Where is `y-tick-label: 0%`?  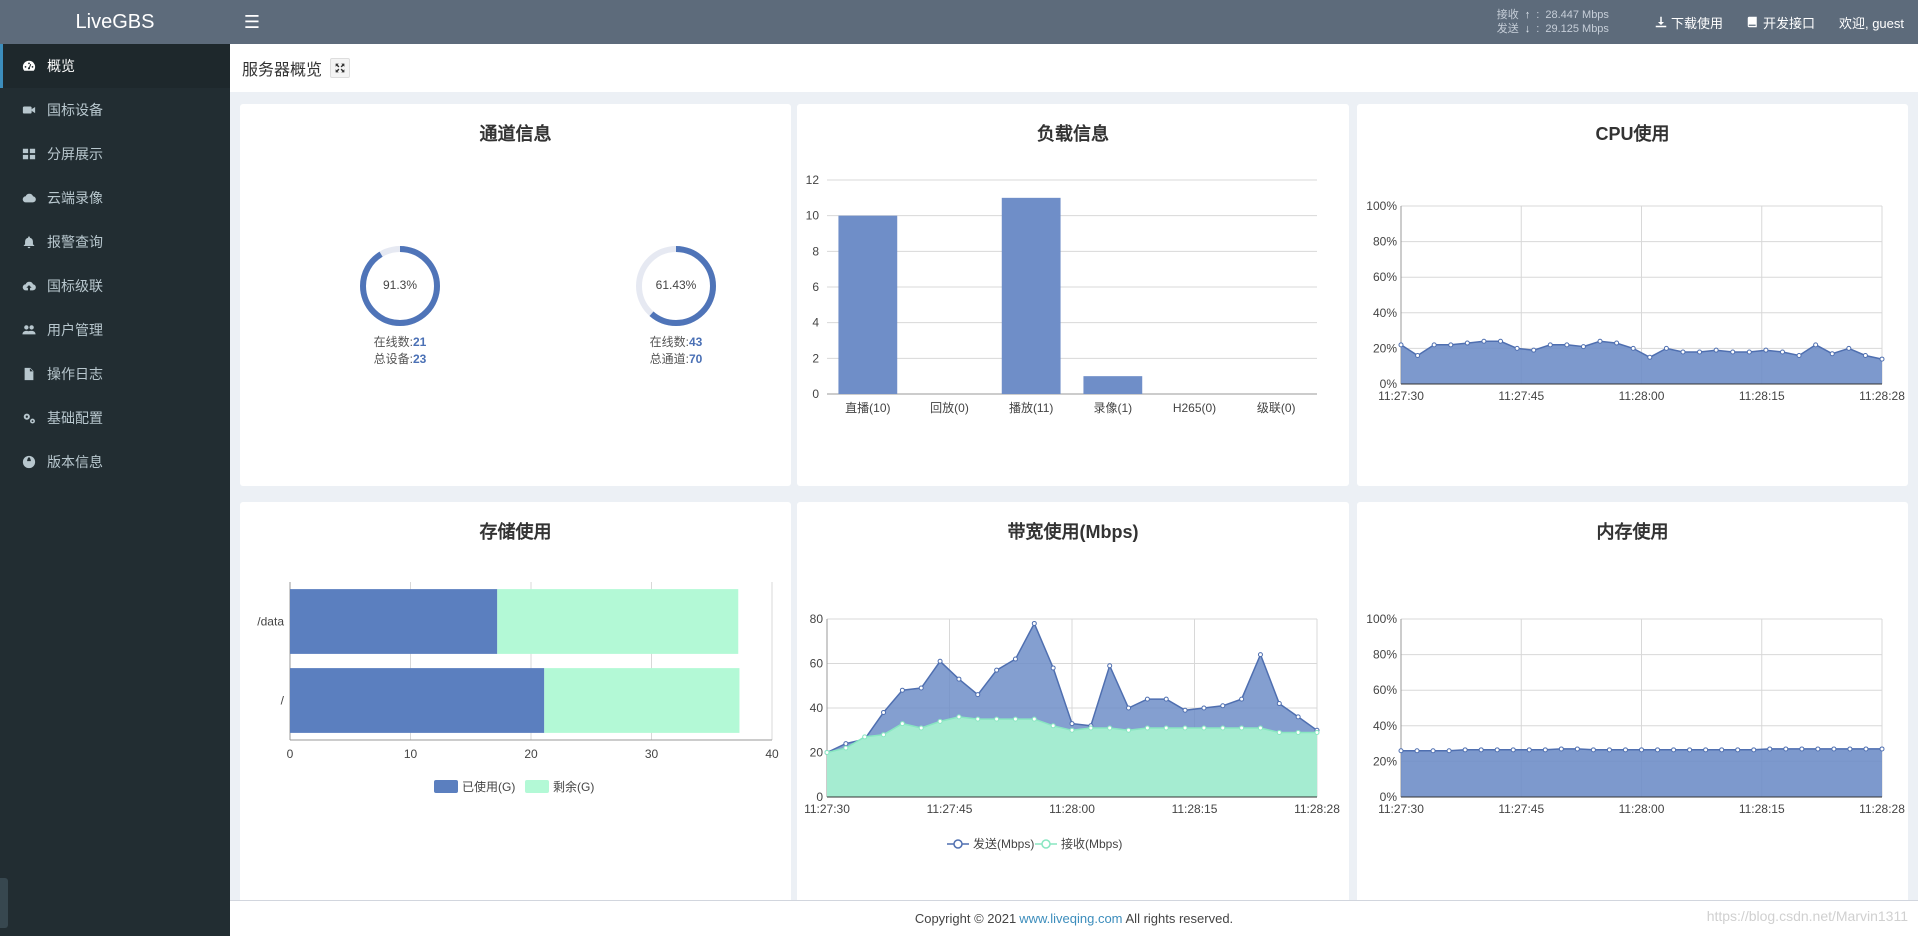 y-tick-label: 0% is located at coordinates (1389, 797).